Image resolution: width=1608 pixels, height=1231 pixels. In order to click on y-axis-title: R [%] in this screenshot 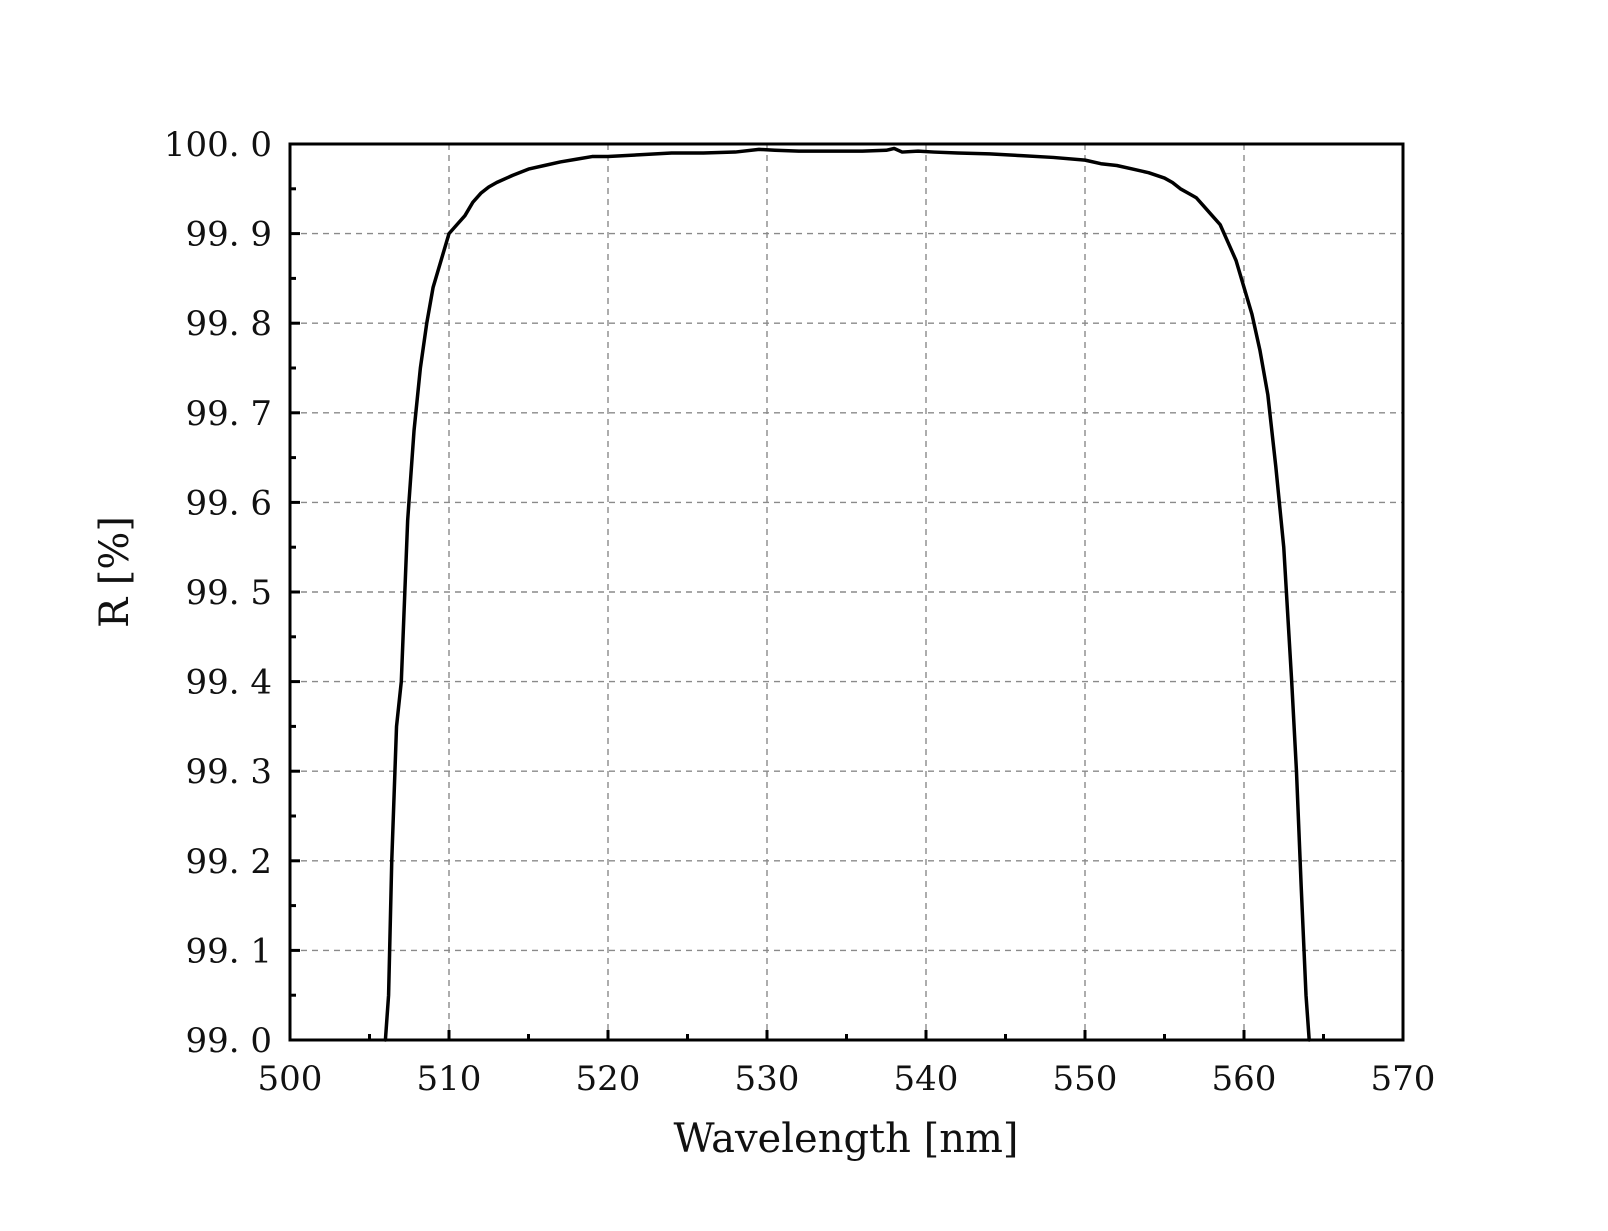, I will do `click(115, 572)`.